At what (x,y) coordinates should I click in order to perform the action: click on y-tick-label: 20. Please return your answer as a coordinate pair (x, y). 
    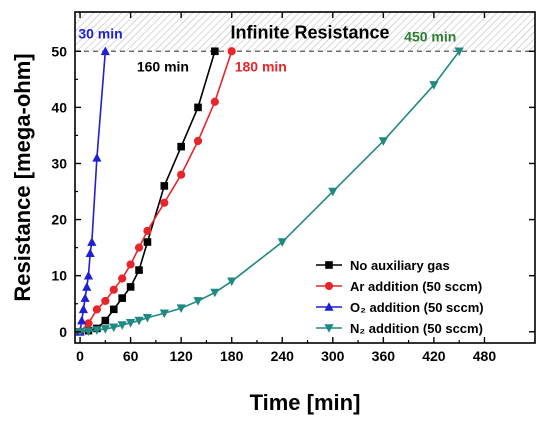
    Looking at the image, I should click on (59, 220).